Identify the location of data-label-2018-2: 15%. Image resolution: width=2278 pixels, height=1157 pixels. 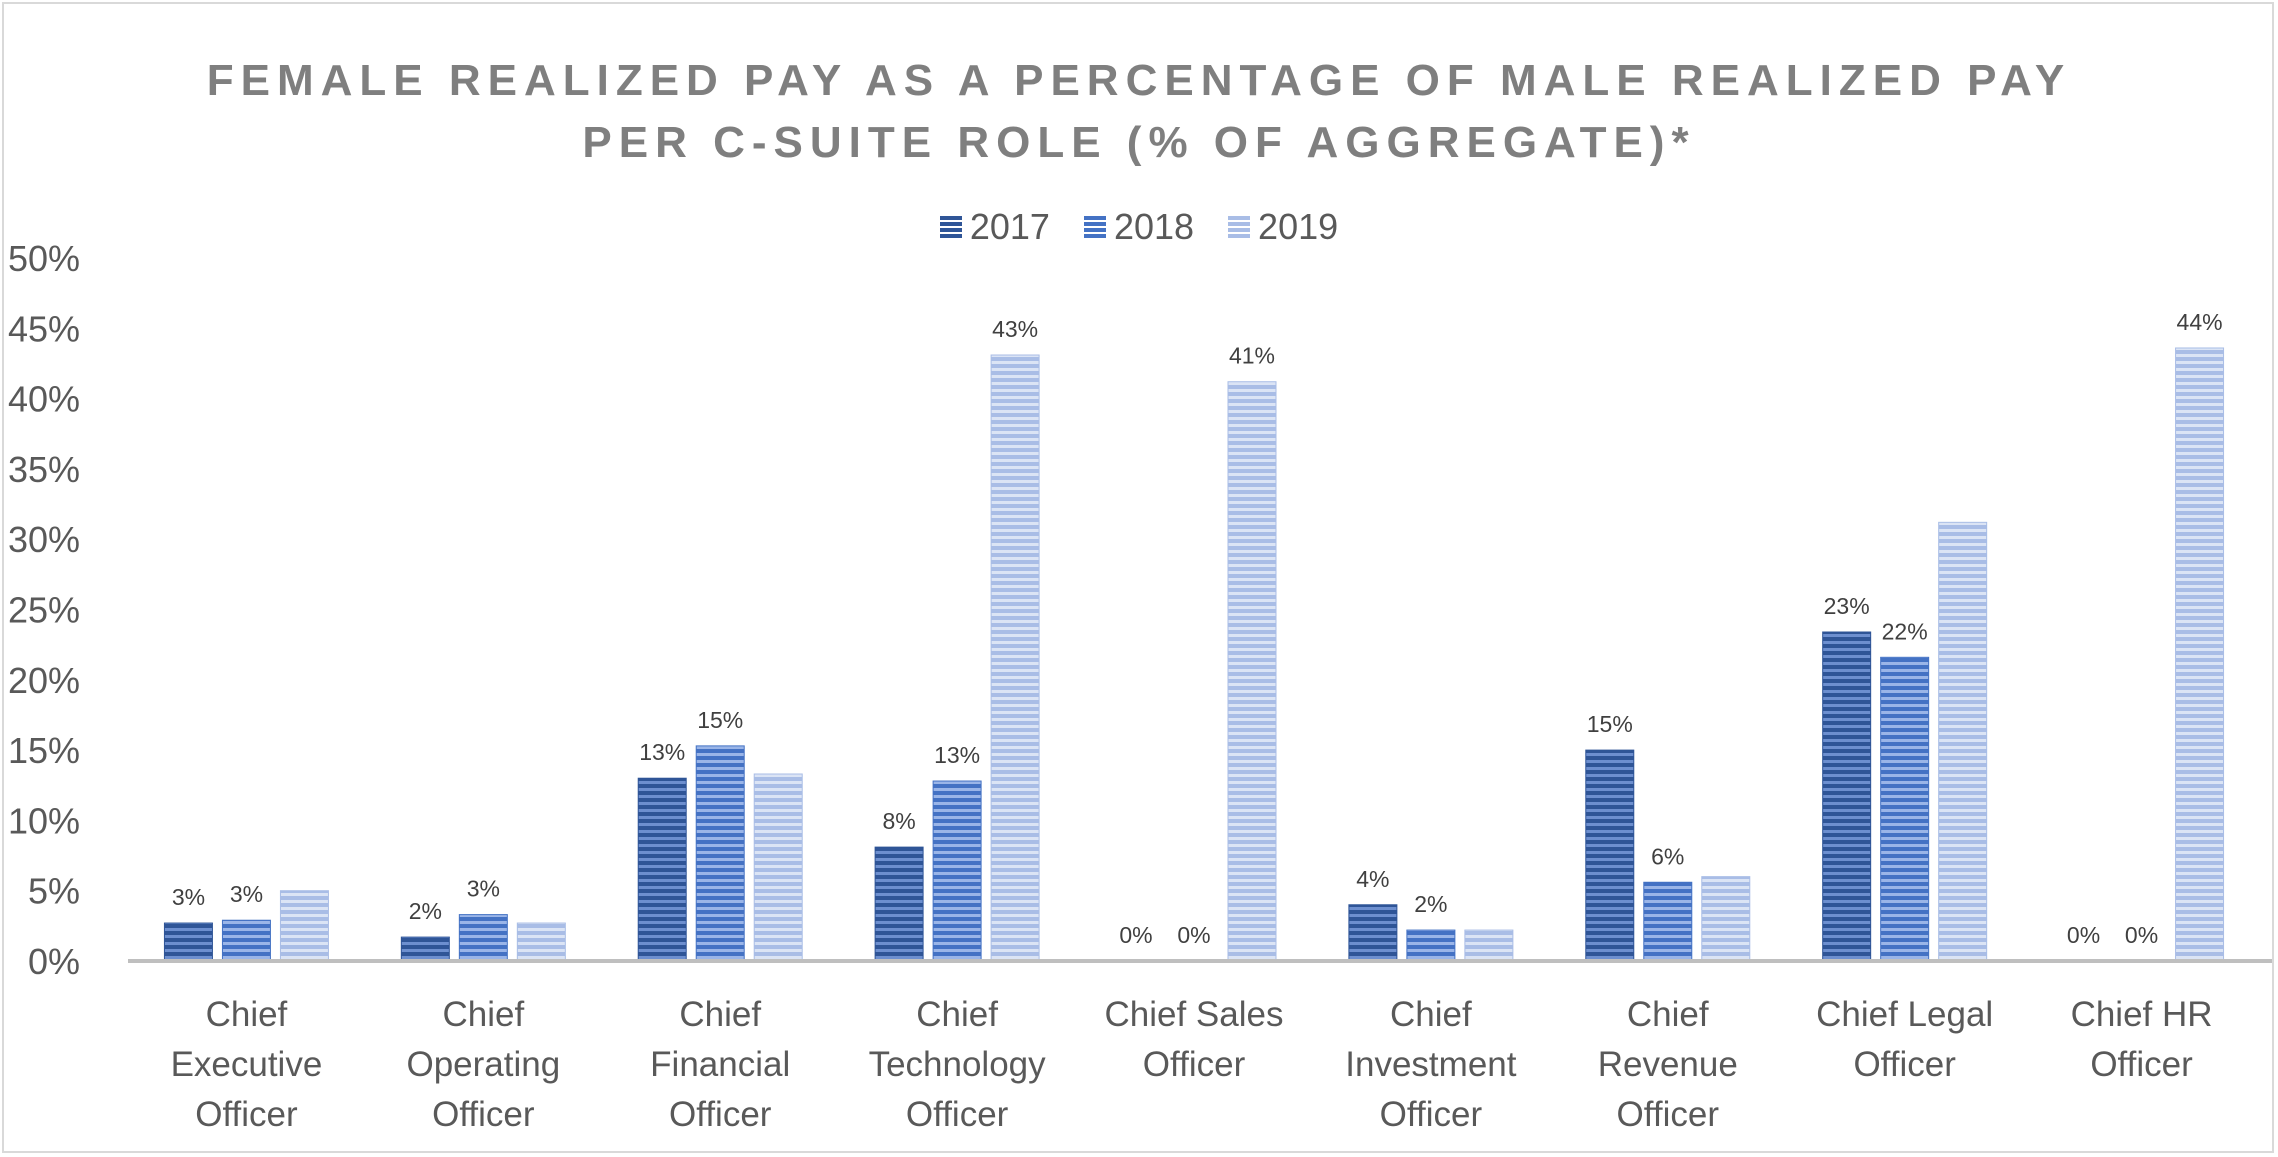
(720, 720).